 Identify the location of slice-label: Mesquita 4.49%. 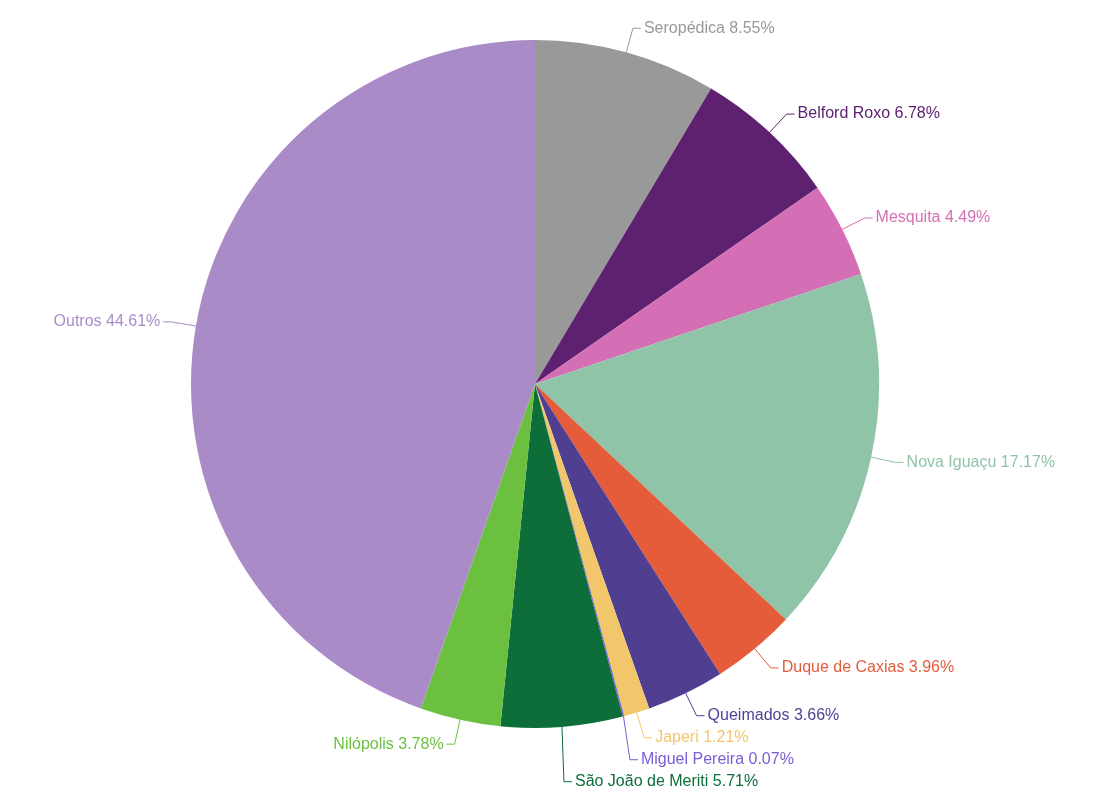
(933, 217).